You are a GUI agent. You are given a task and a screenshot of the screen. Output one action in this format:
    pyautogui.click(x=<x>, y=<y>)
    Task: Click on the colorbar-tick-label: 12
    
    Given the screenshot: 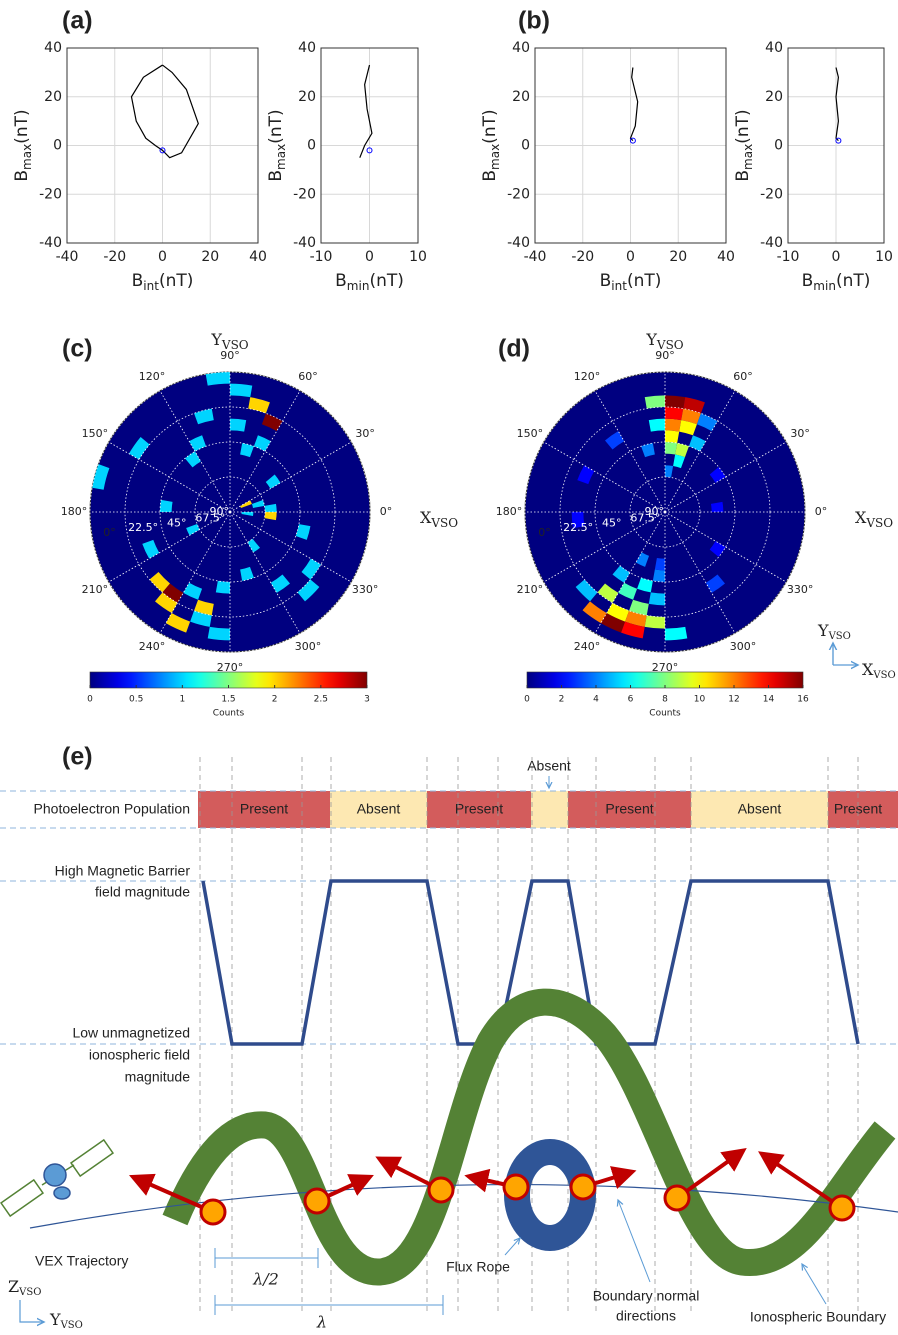 What is the action you would take?
    pyautogui.click(x=733, y=700)
    